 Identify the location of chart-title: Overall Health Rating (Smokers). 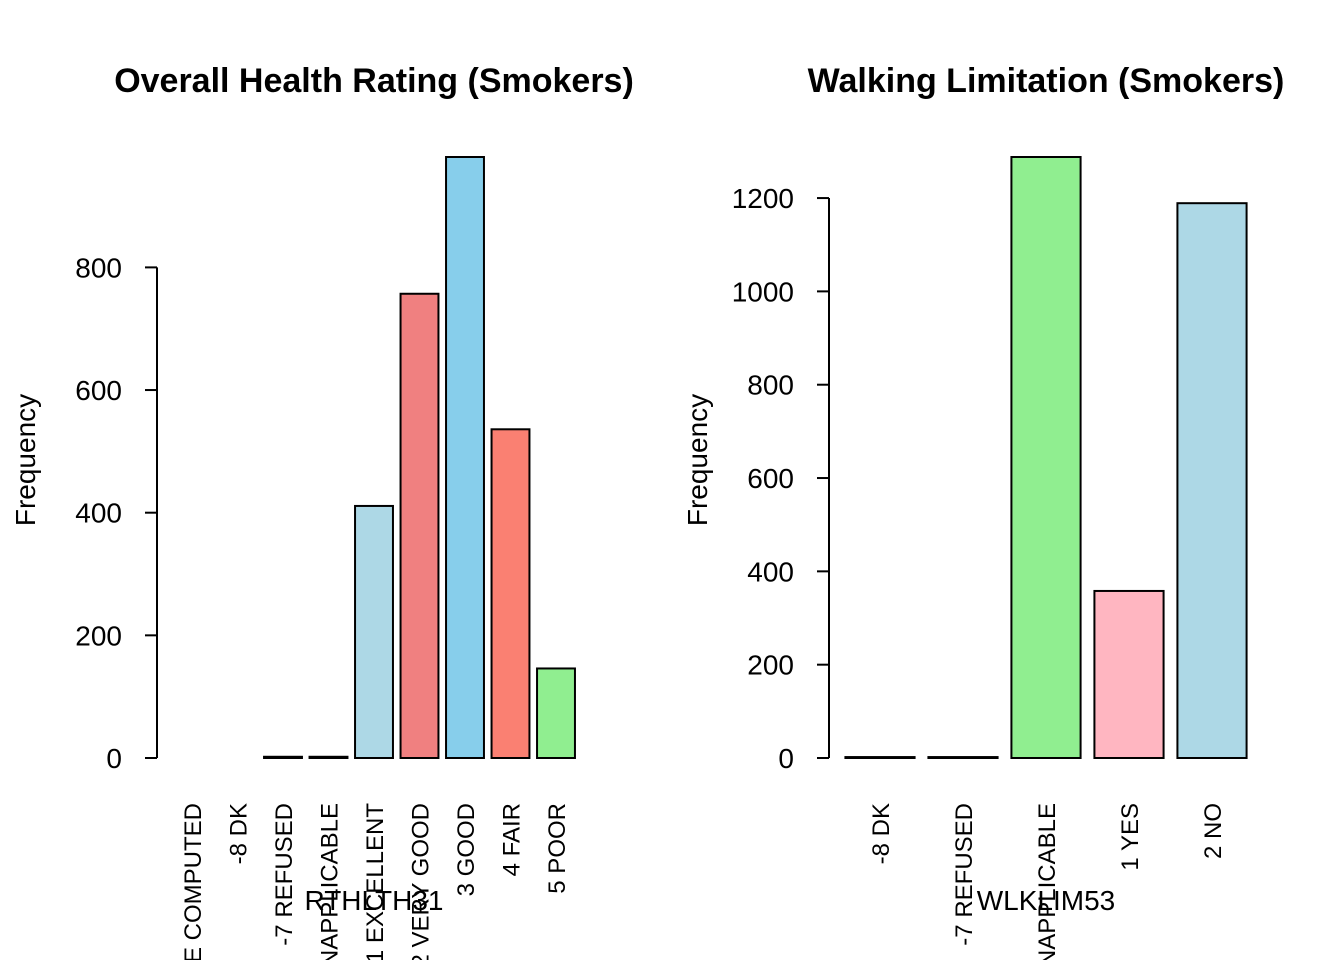
(374, 81).